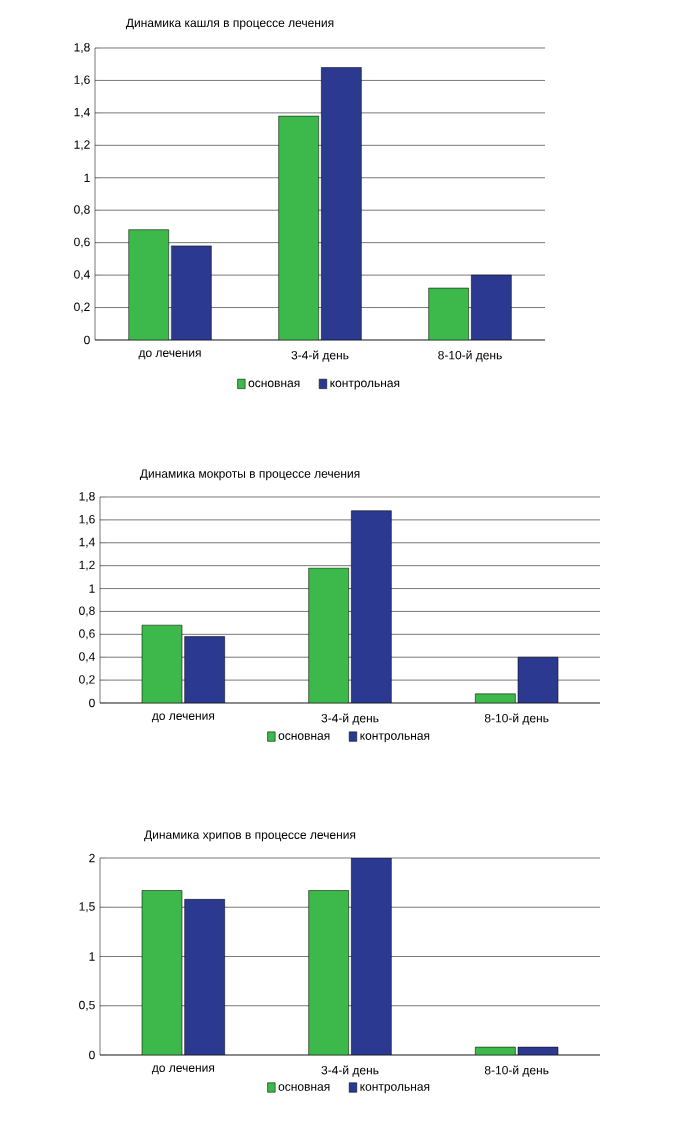 Image resolution: width=675 pixels, height=1145 pixels. Describe the element at coordinates (92, 858) in the screenshot. I see `y-tick-label: 2` at that location.